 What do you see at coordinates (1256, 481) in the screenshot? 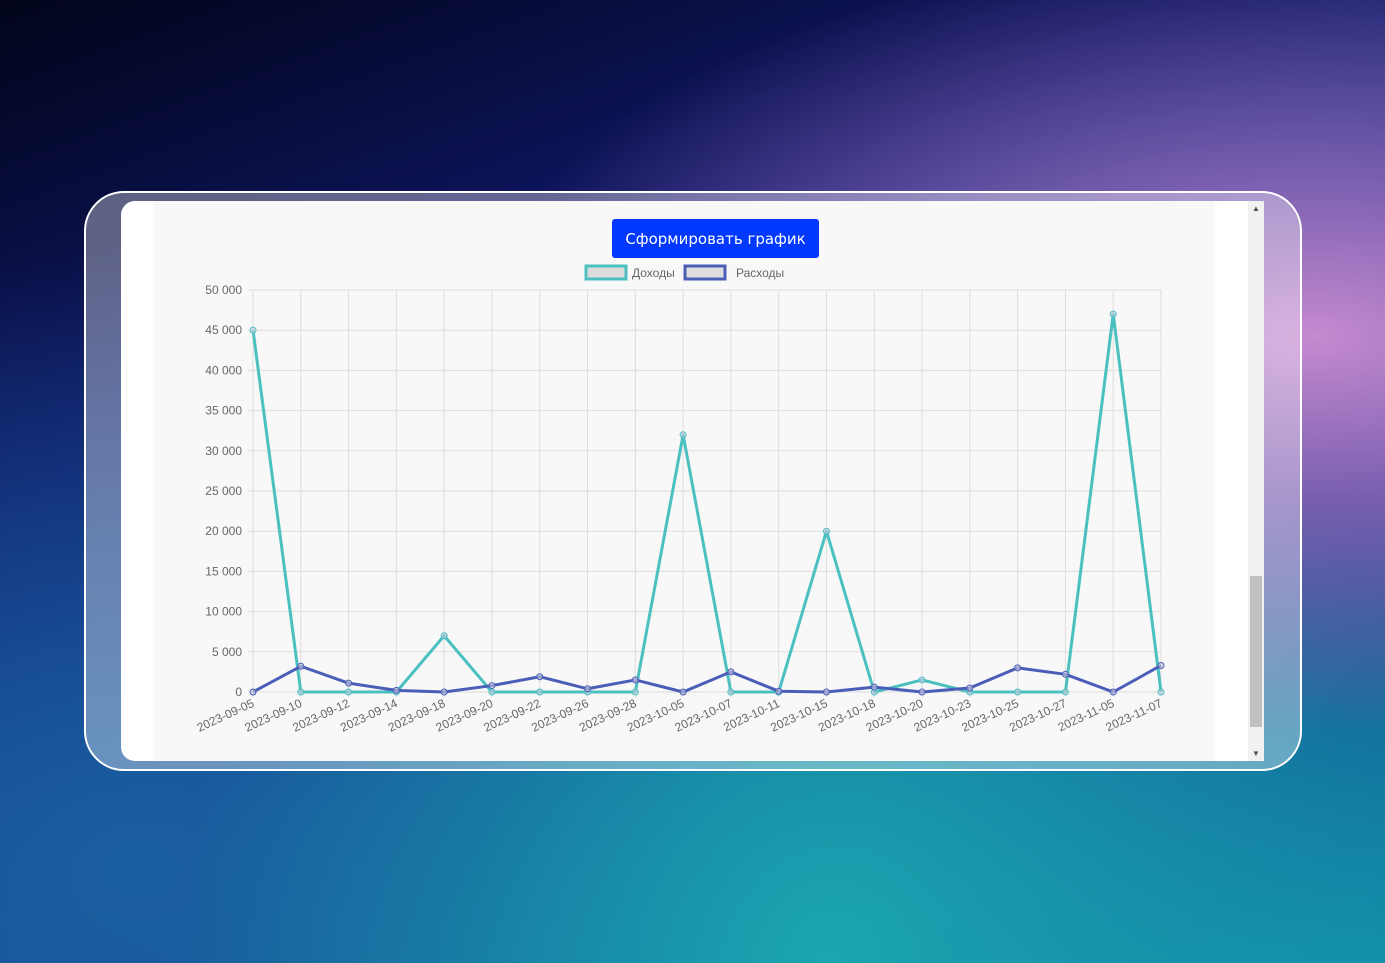
I see `scrollbar: ▲ ▼` at bounding box center [1256, 481].